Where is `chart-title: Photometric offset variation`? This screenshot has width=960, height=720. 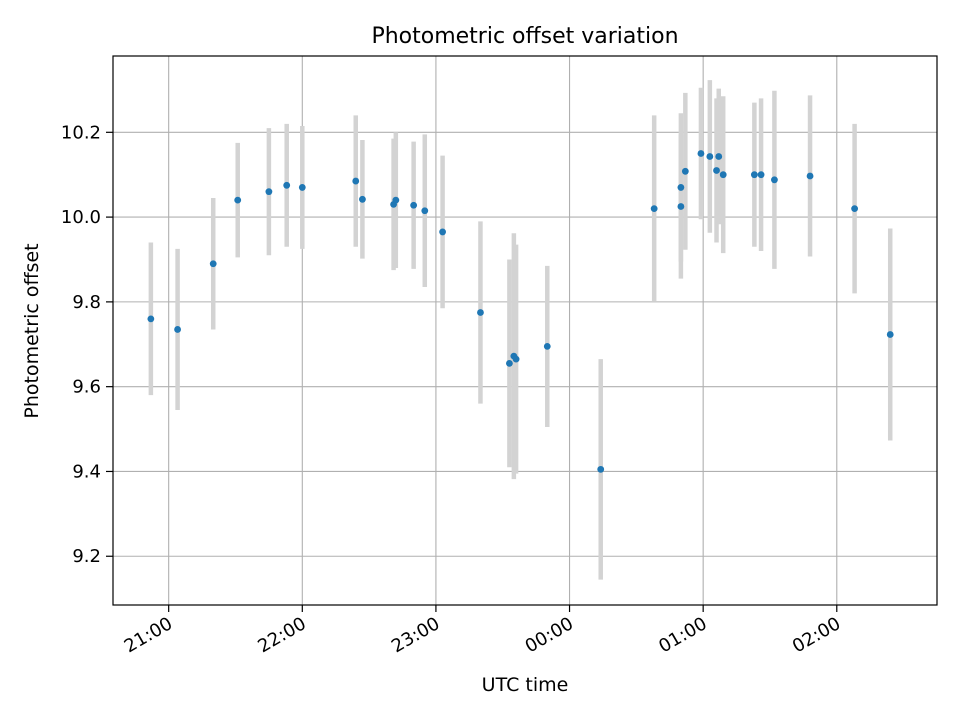
chart-title: Photometric offset variation is located at coordinates (524, 36).